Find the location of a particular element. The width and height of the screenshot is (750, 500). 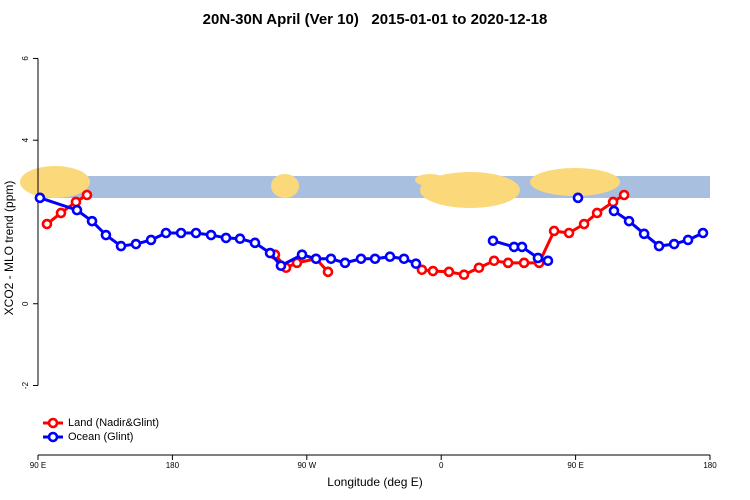

y-tick-label: -2 is located at coordinates (25, 385).